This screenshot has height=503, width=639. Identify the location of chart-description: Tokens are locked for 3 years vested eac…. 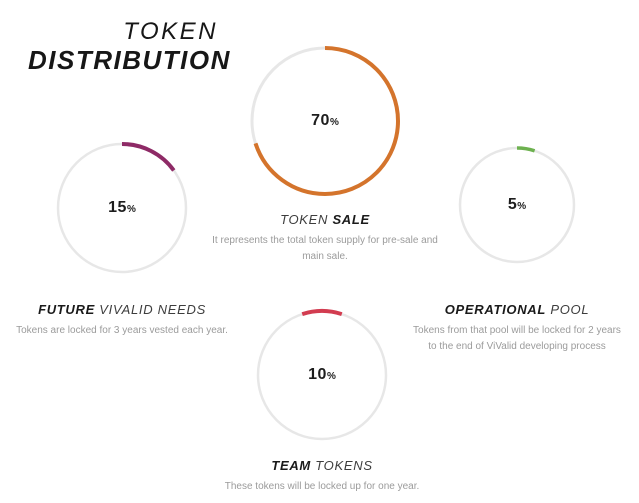
(122, 330).